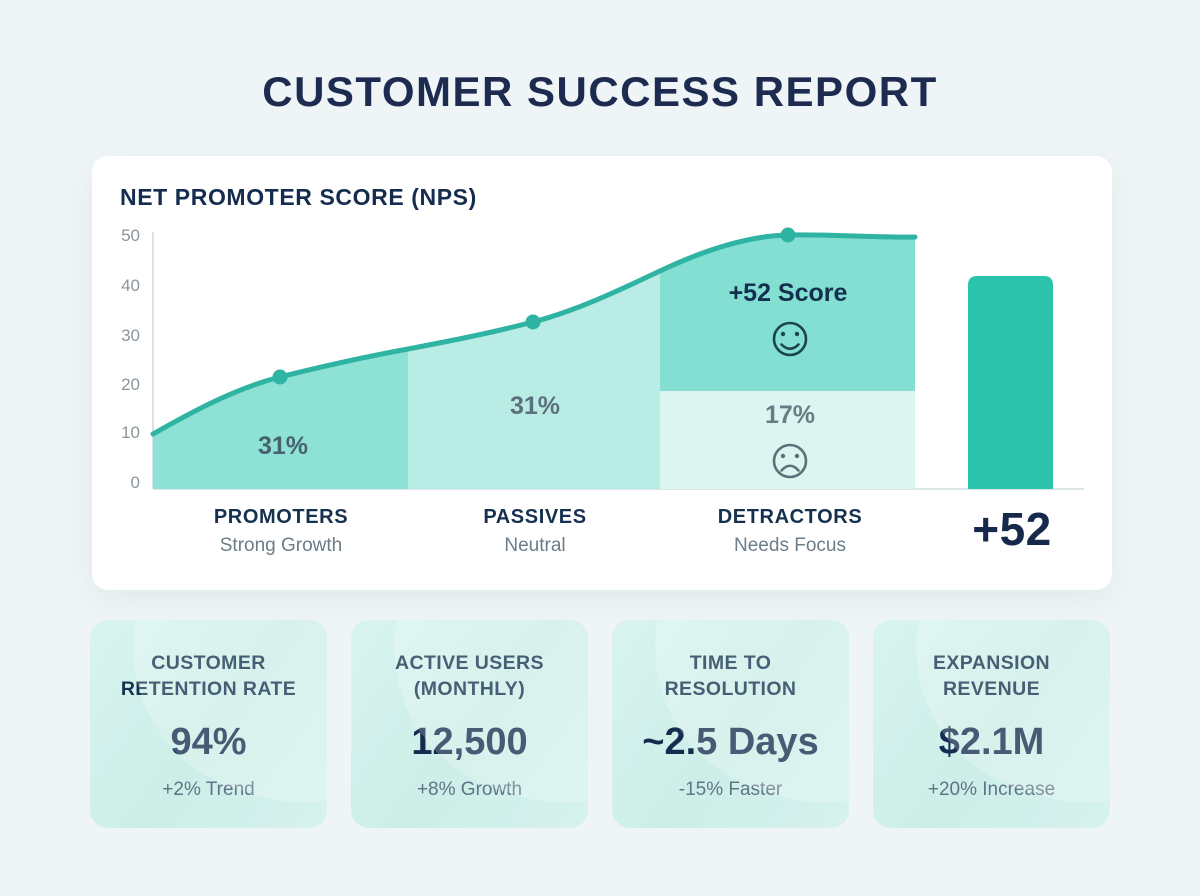 The width and height of the screenshot is (1200, 896). I want to click on kpi-title: TIME TO RESOLUTION, so click(730, 676).